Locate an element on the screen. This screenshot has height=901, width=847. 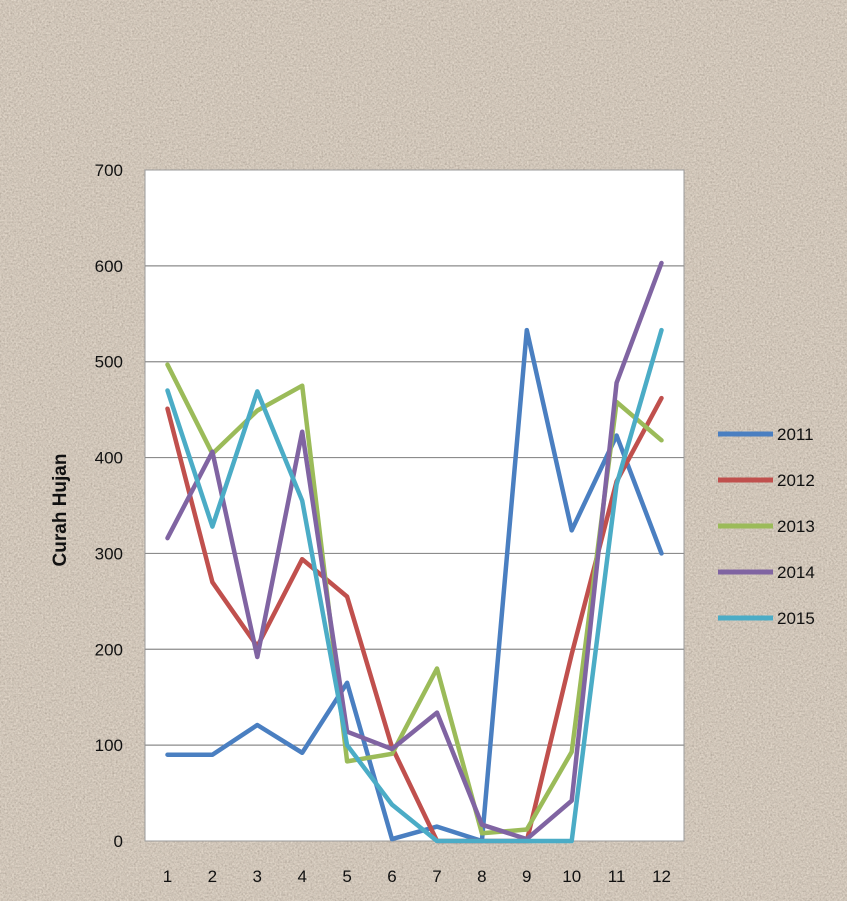
legend-label: 2013 is located at coordinates (796, 526).